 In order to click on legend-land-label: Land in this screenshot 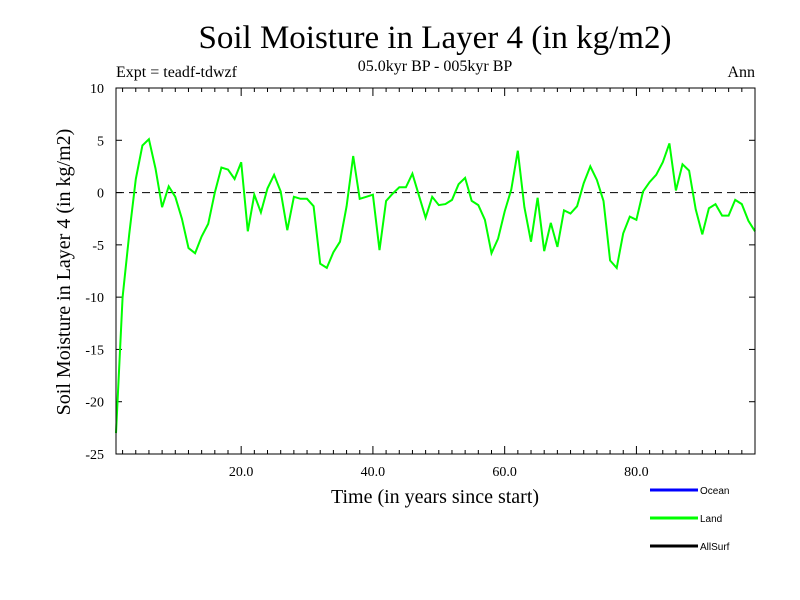, I will do `click(711, 519)`.